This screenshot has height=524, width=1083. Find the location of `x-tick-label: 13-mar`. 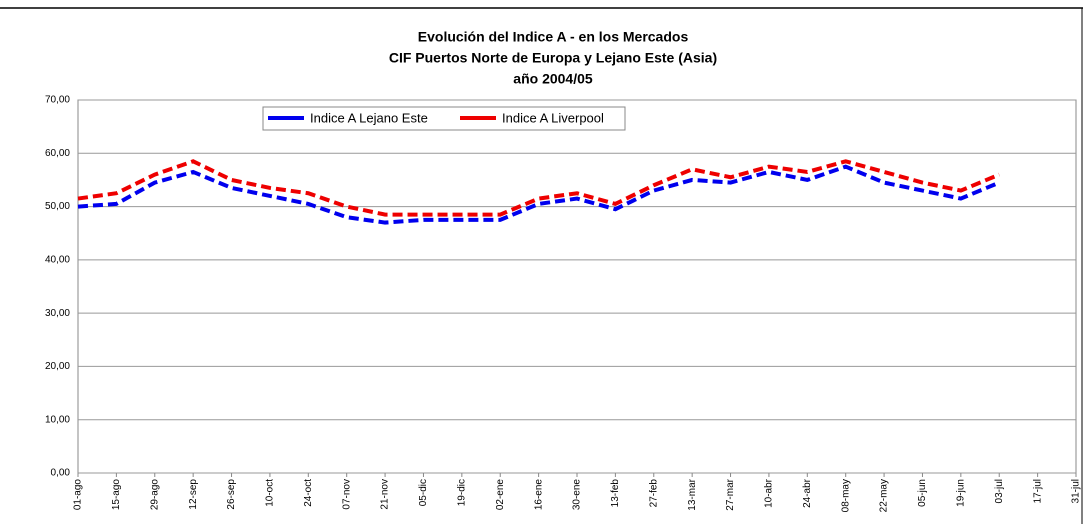

x-tick-label: 13-mar is located at coordinates (692, 494).